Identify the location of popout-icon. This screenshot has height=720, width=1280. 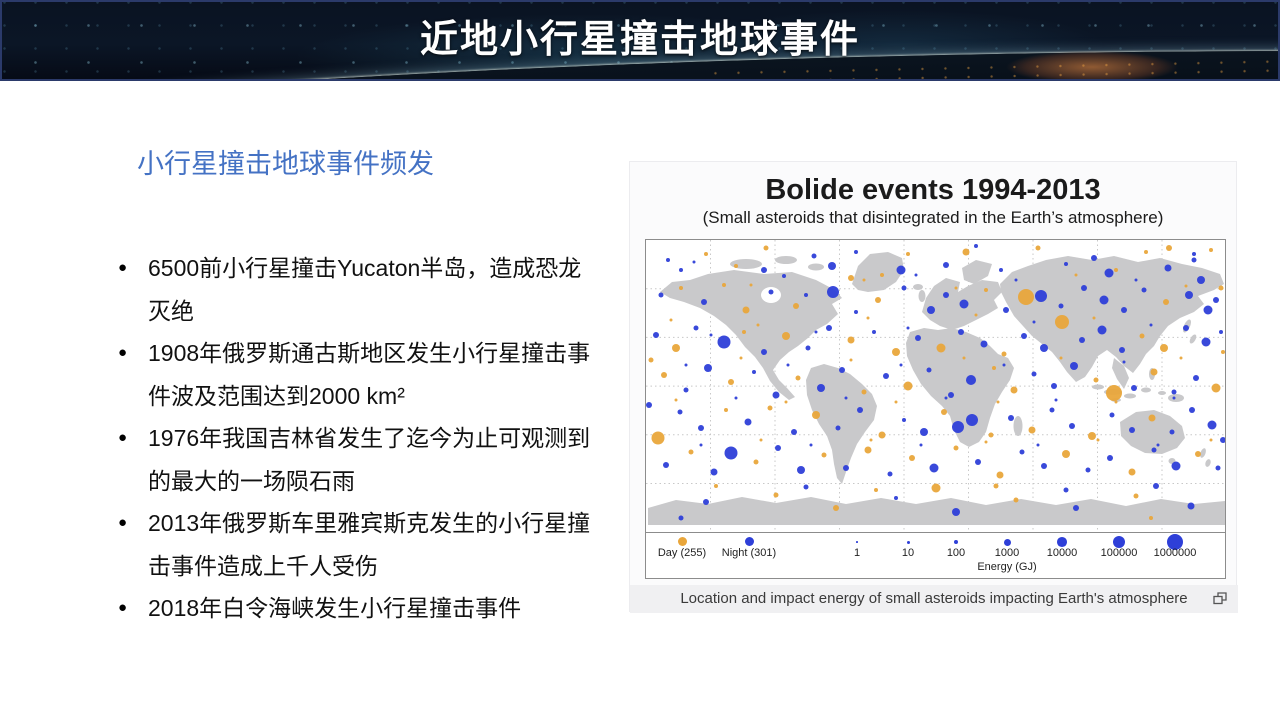
(1220, 598).